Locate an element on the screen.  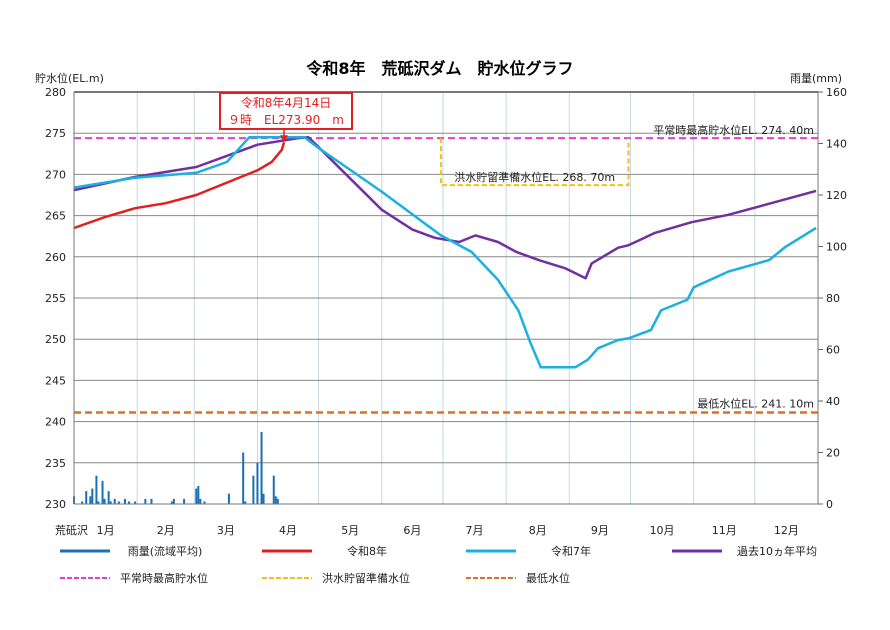
legend-label-rain: 雨量(流域平均) is located at coordinates (165, 551).